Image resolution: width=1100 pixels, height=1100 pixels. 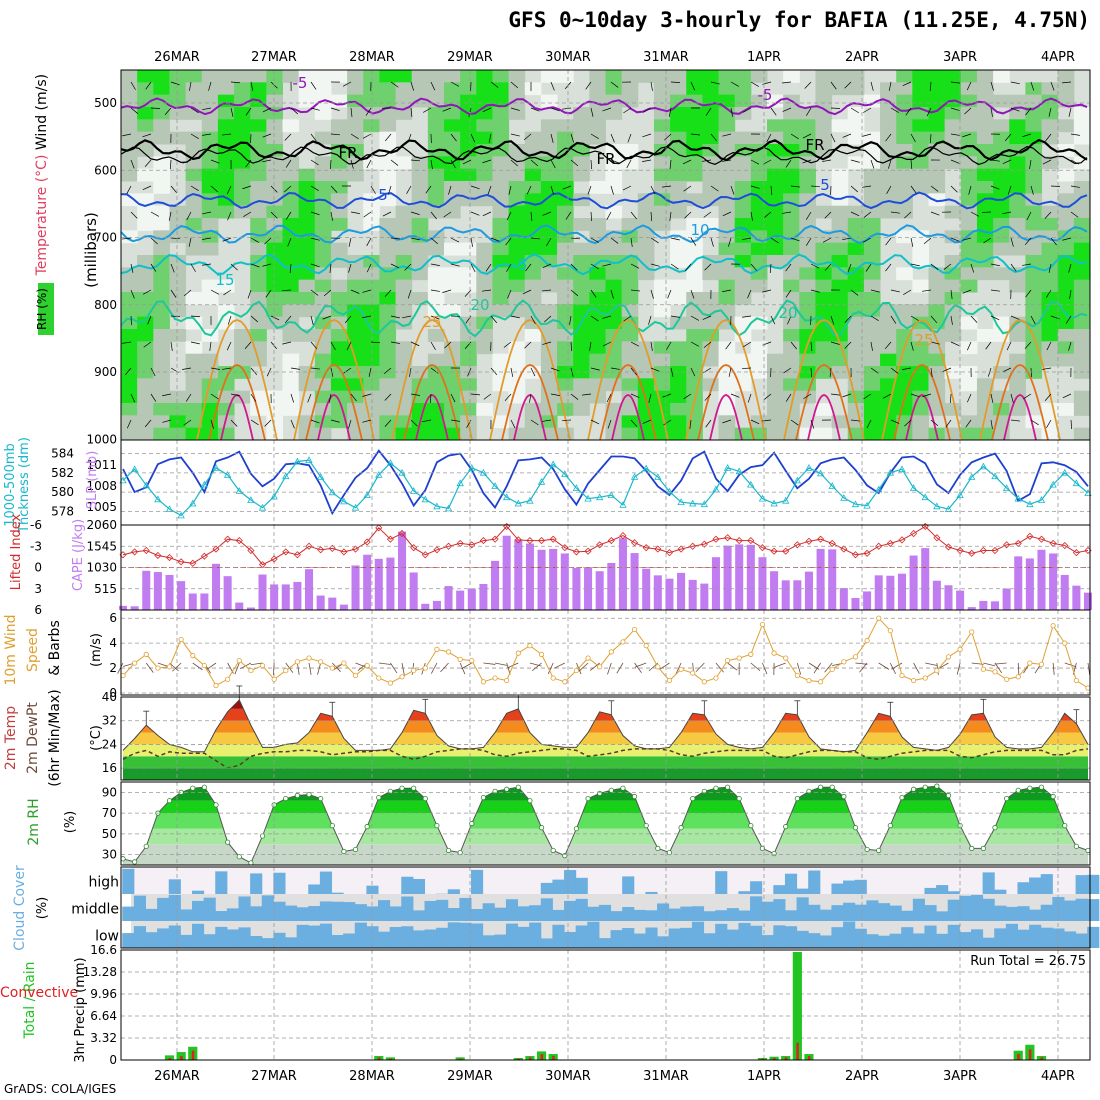 I want to click on y-tick-label: 9.96, so click(x=103, y=994).